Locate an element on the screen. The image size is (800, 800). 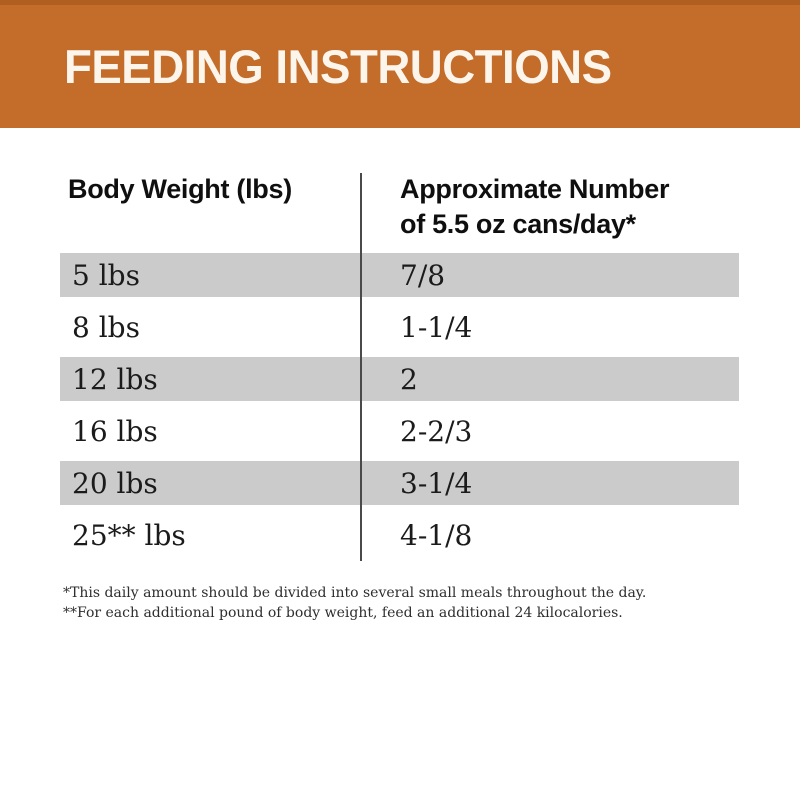
table-row: 12 lbs 2 is located at coordinates (399, 379).